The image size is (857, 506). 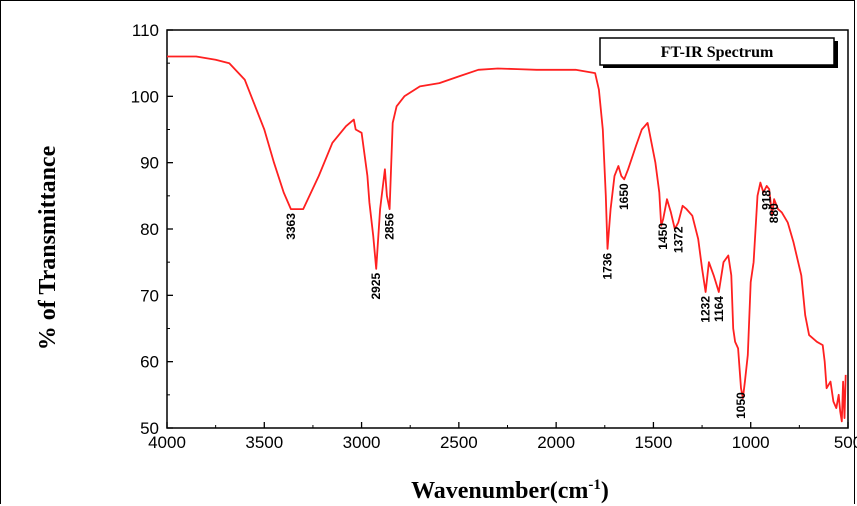 What do you see at coordinates (145, 96) in the screenshot?
I see `y-tick-label: 100` at bounding box center [145, 96].